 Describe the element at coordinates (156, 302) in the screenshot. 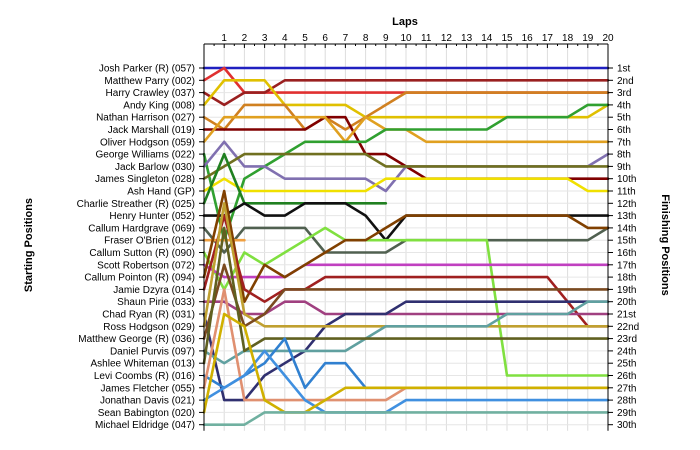

I see `start-position-label: Shaun Pirie (033)` at that location.